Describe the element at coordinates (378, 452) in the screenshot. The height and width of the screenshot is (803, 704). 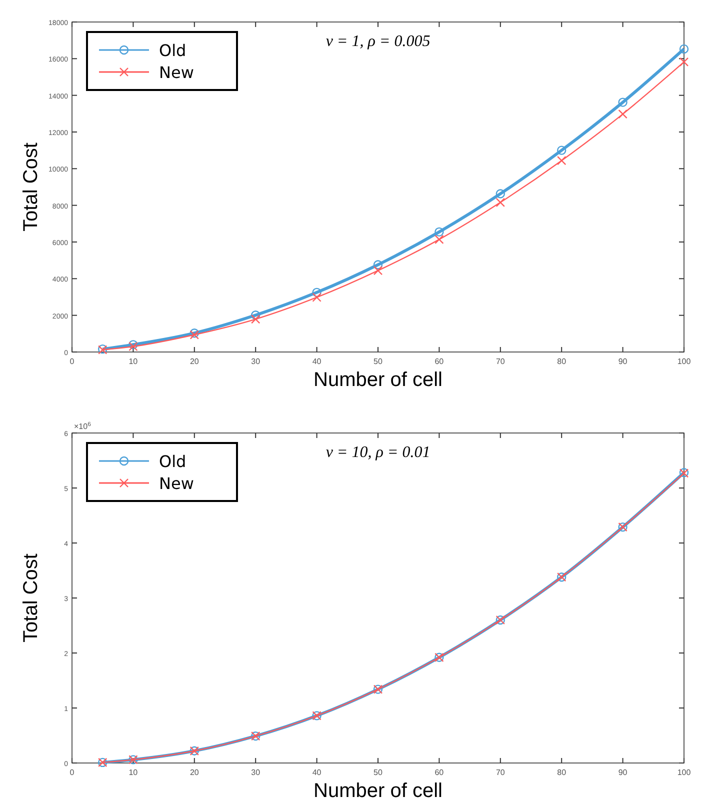
I see `text: ν = 10, ρ = 0.01` at that location.